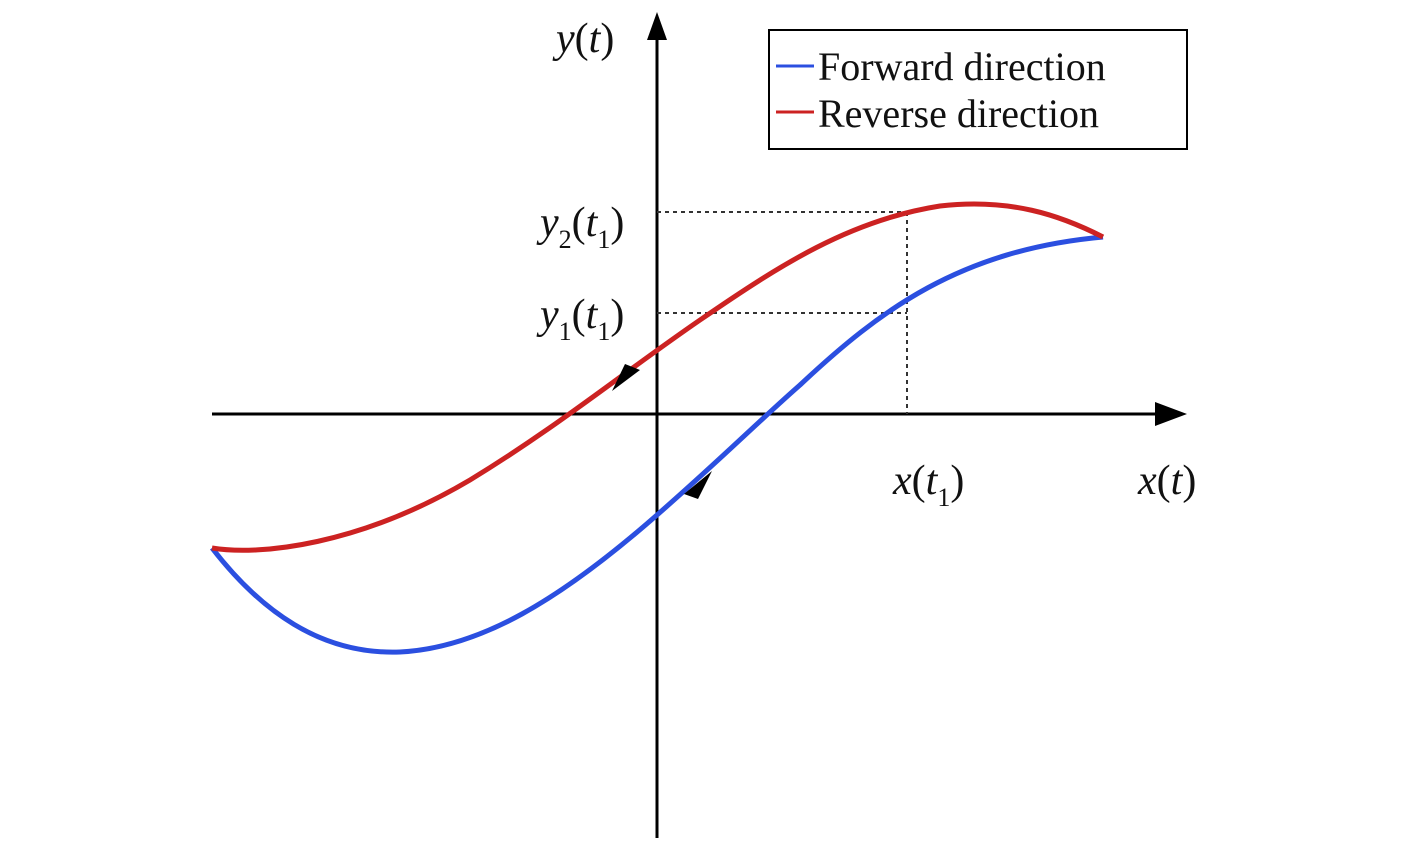 This screenshot has height=852, width=1419. Describe the element at coordinates (962, 66) in the screenshot. I see `legend-label: Forward direction` at that location.